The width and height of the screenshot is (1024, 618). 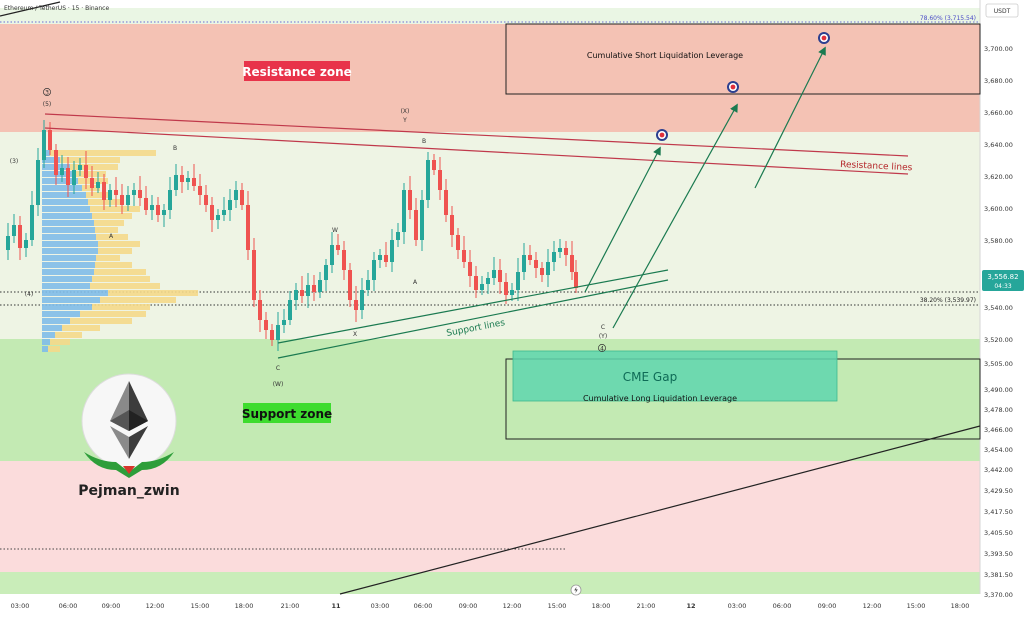 What do you see at coordinates (743, 59) in the screenshot?
I see `short-liquidation-box` at bounding box center [743, 59].